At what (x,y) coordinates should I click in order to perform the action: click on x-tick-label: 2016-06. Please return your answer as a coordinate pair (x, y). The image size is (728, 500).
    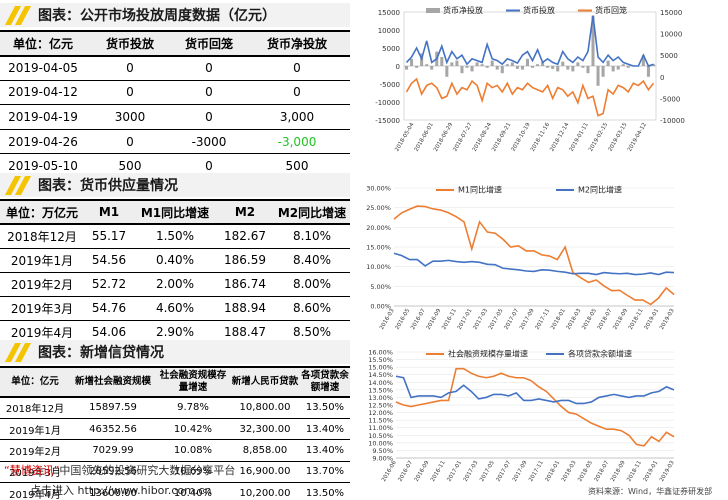
    Looking at the image, I should click on (389, 471).